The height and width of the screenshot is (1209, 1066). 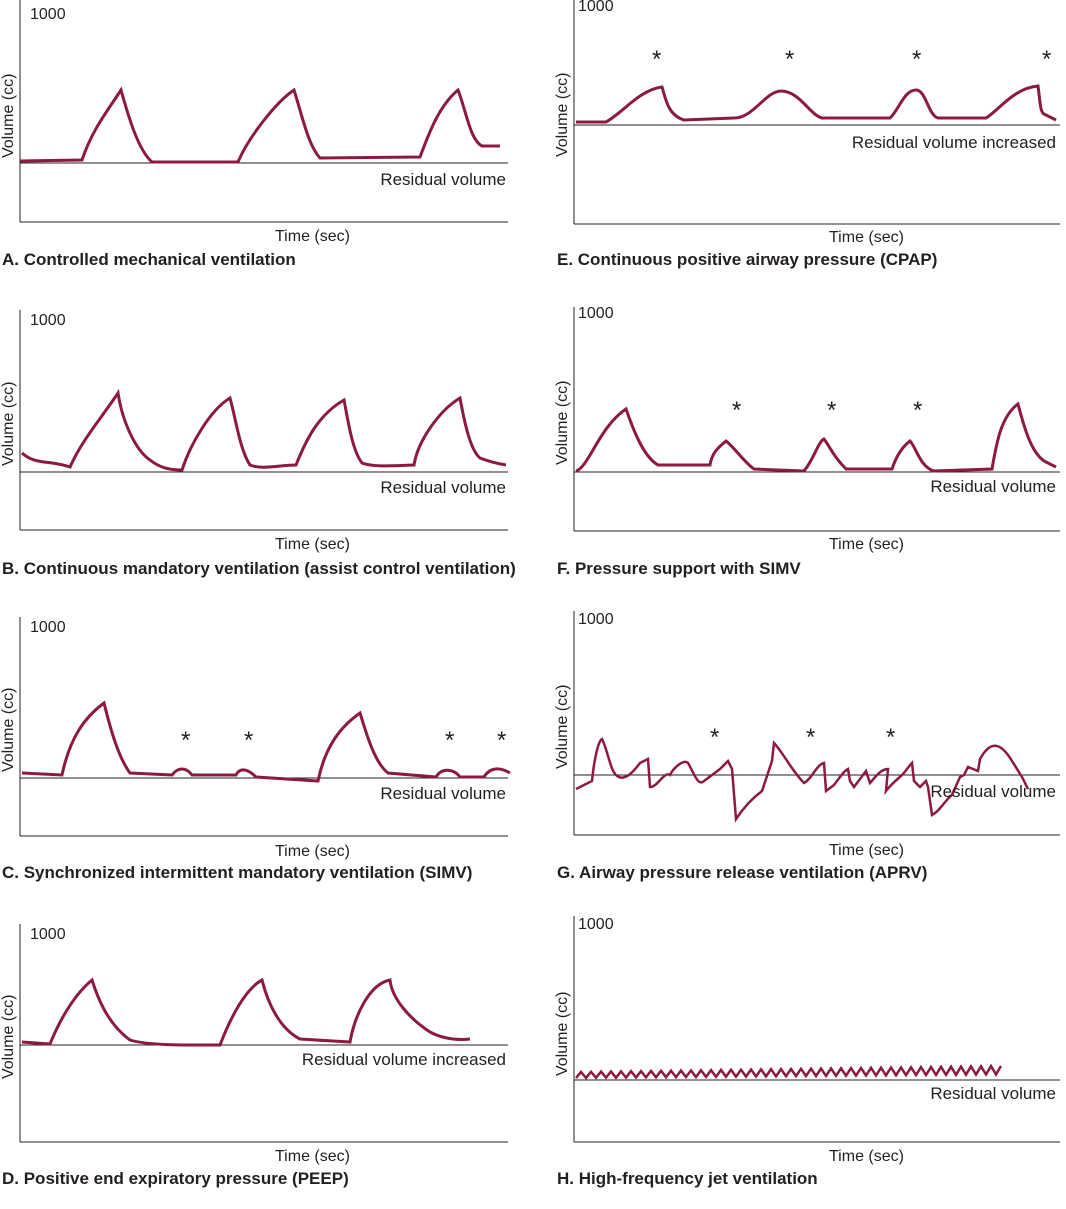 I want to click on panel-a-graph, so click(x=263, y=111).